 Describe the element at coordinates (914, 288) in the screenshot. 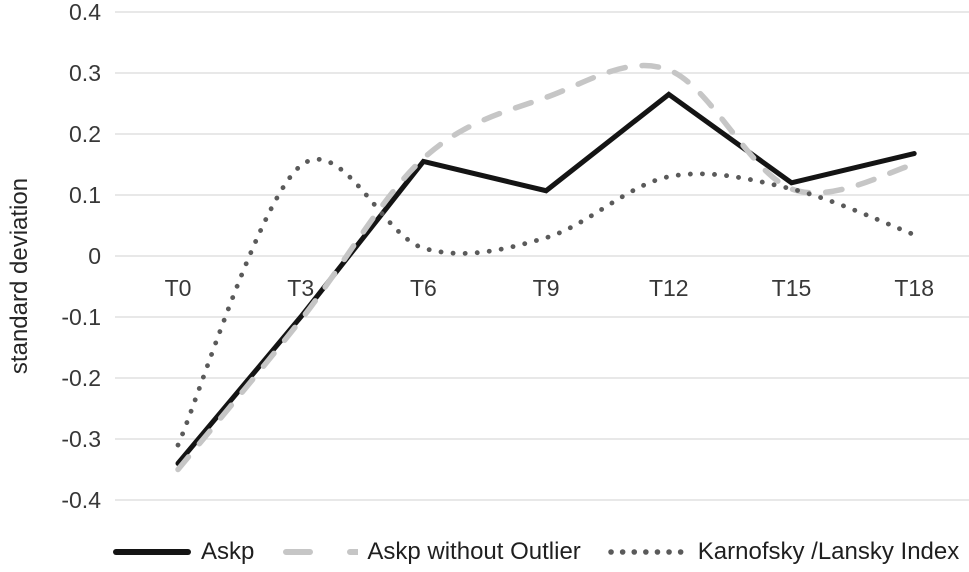

I see `x-tick-label: T18` at that location.